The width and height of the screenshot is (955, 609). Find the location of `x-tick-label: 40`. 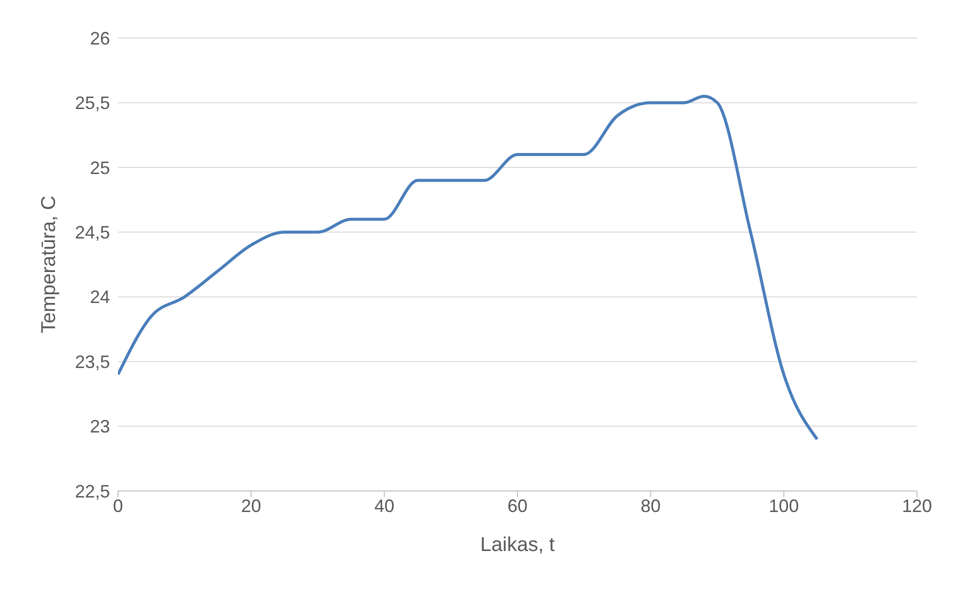

x-tick-label: 40 is located at coordinates (384, 506).